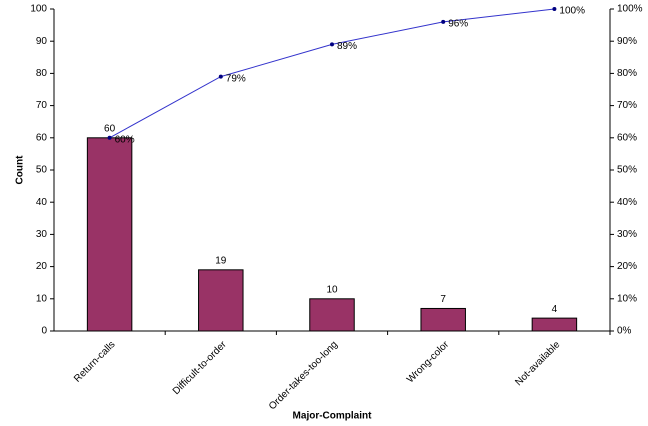  Describe the element at coordinates (95, 362) in the screenshot. I see `x-tick-label: Return-calls` at that location.